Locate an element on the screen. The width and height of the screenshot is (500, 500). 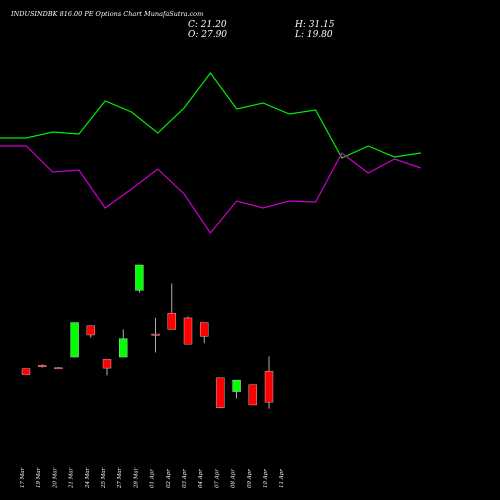
x-tick-label: 04 Apr is located at coordinates (201, 478).